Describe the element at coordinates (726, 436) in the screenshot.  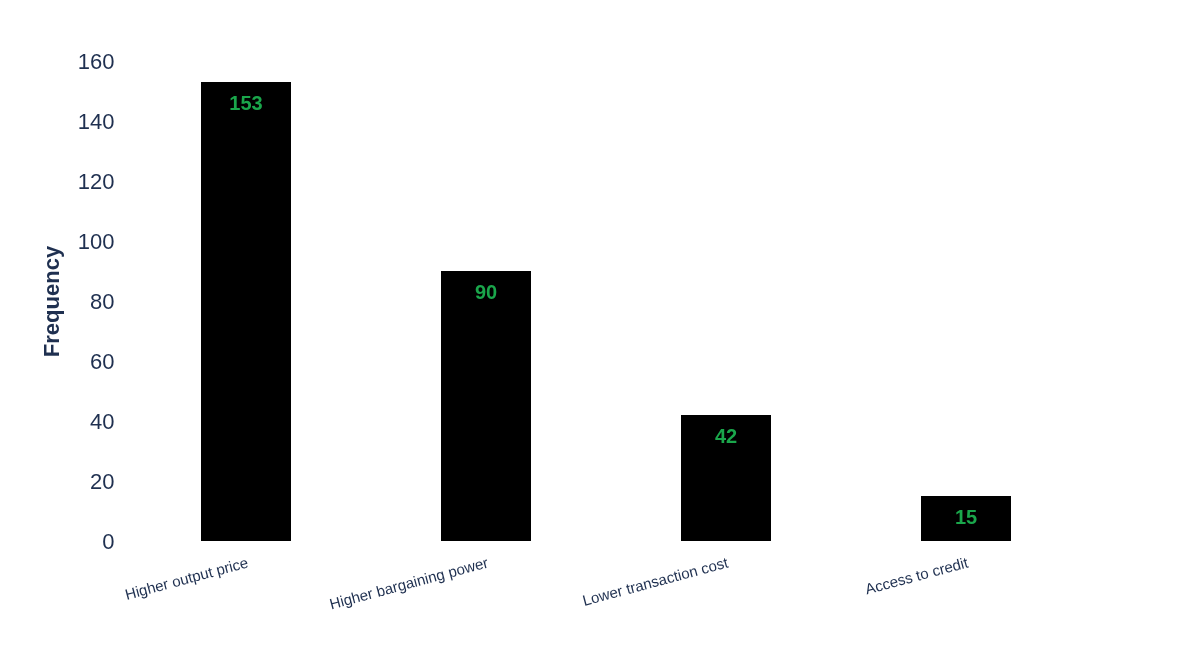
I see `data-label: 42` at that location.